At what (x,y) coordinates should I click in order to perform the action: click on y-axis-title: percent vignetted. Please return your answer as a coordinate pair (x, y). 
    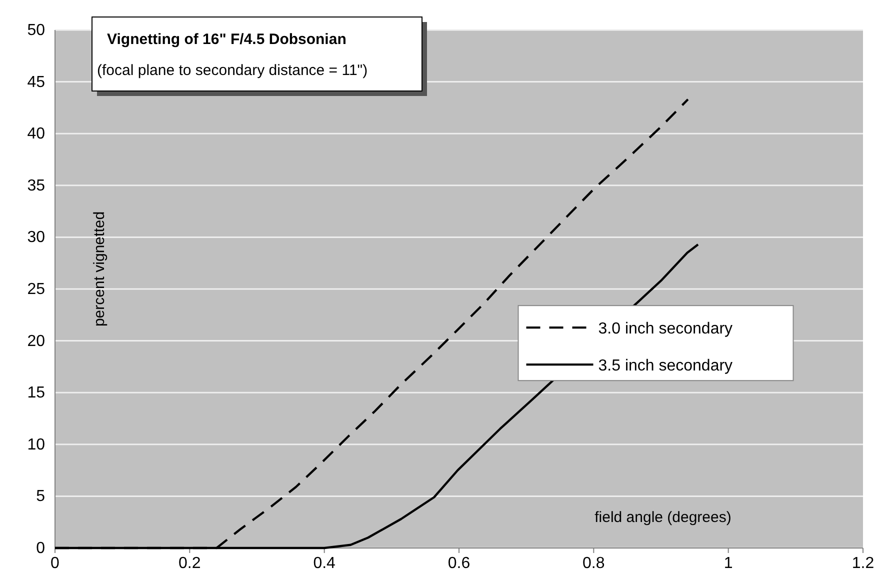
    Looking at the image, I should click on (99, 269).